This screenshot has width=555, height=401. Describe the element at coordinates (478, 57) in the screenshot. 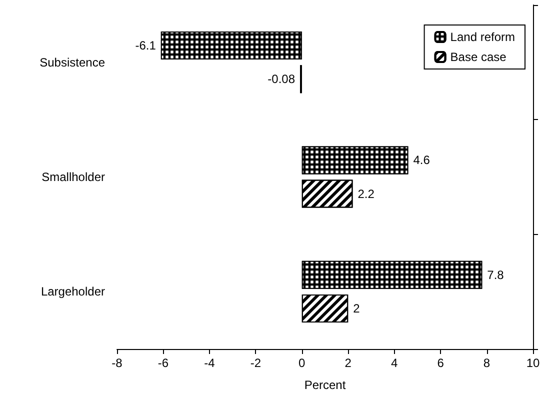

I see `legend-label: Base case` at that location.